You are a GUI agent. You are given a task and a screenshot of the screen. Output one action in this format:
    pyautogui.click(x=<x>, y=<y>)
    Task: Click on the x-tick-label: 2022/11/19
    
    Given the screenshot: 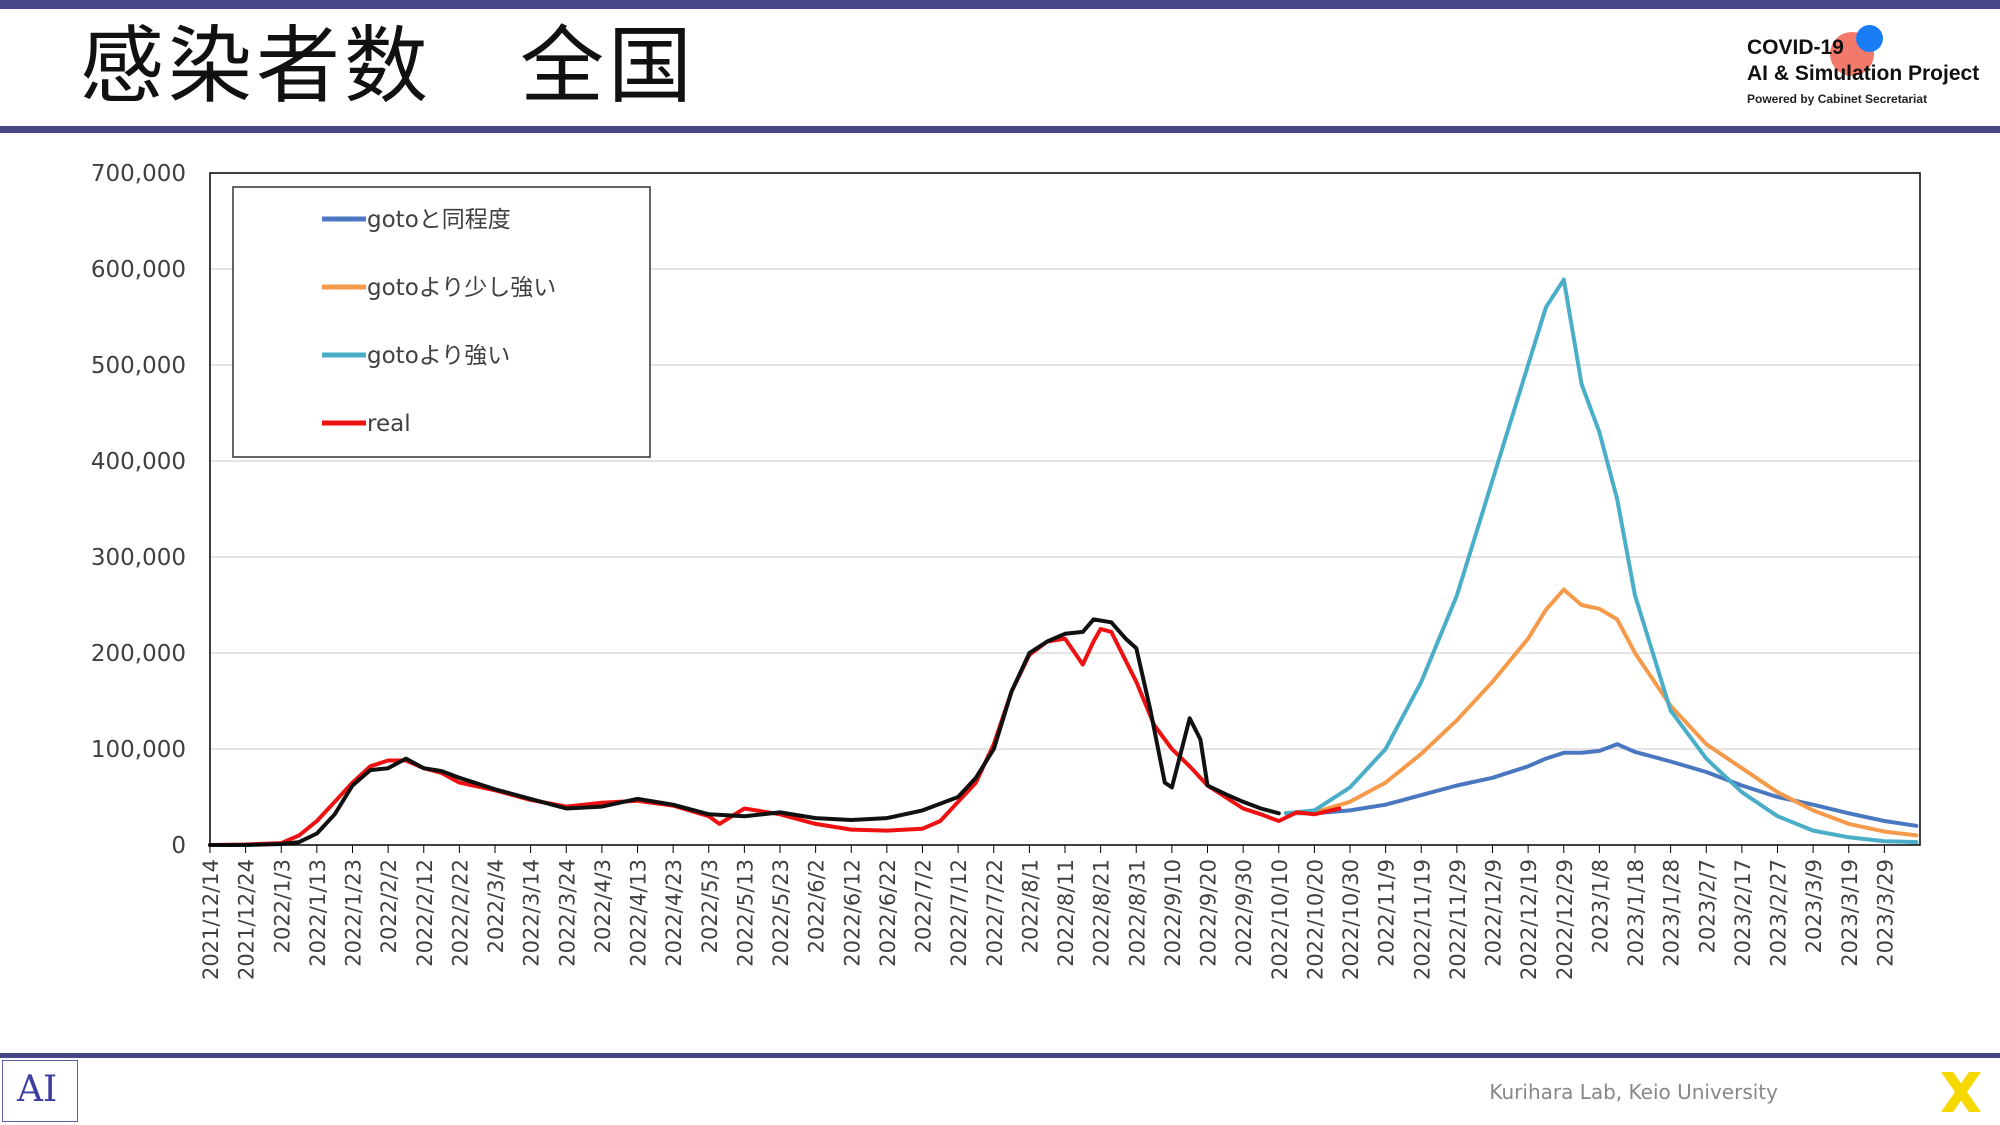 What is the action you would take?
    pyautogui.click(x=1422, y=919)
    